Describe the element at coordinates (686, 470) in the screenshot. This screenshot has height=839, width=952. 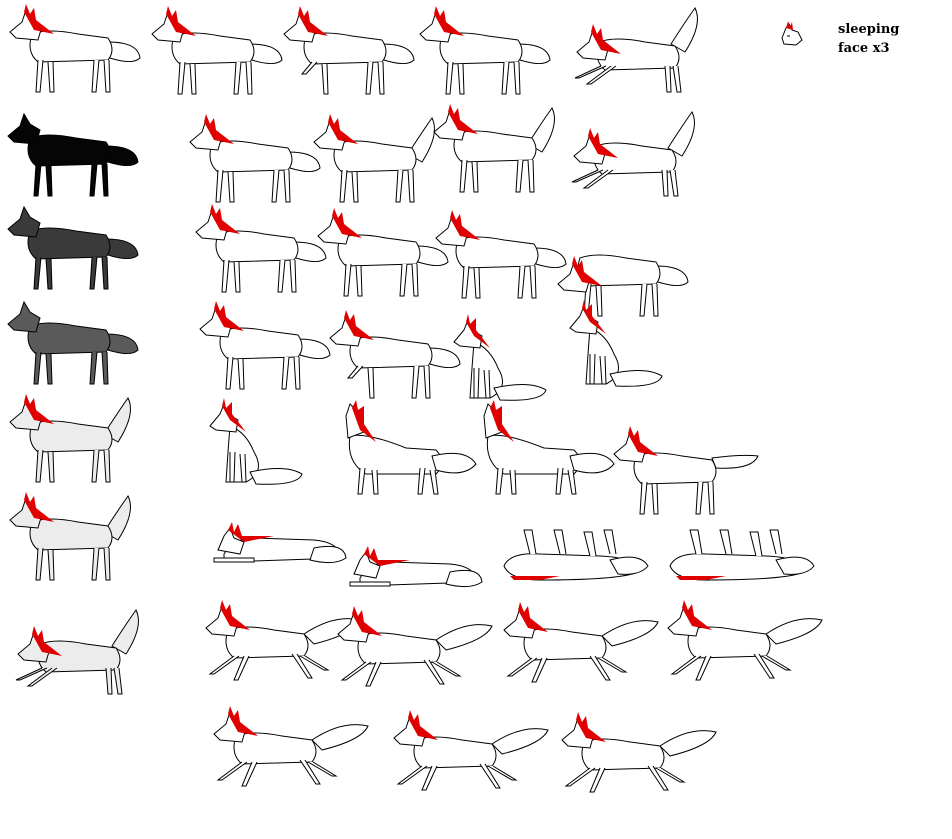
I see `wolf-sprite-stretch` at that location.